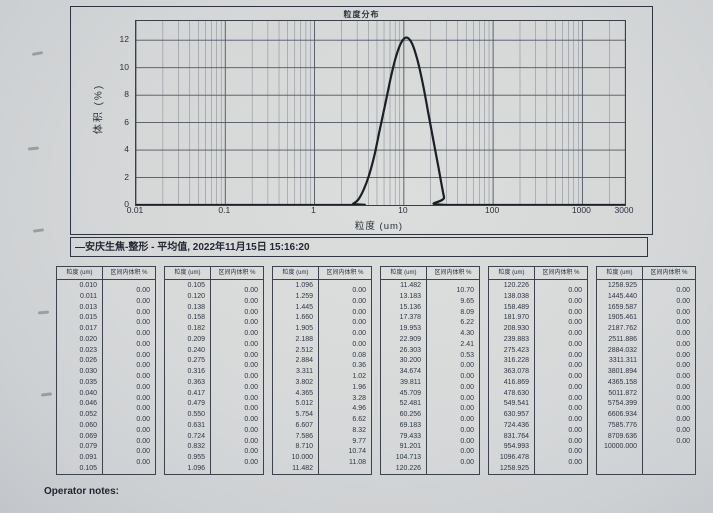  What do you see at coordinates (88, 328) in the screenshot?
I see `size-value: 0.017` at bounding box center [88, 328].